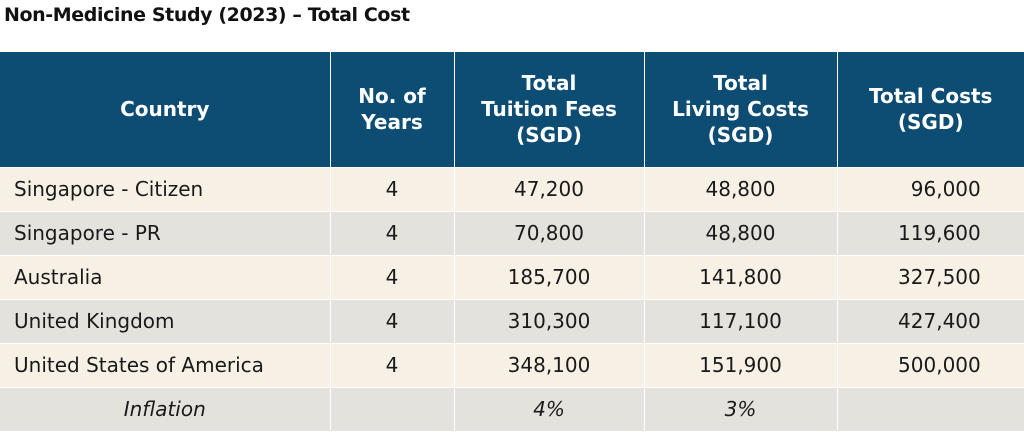 This screenshot has height=432, width=1024. I want to click on tuition-cell: 70,800, so click(549, 233).